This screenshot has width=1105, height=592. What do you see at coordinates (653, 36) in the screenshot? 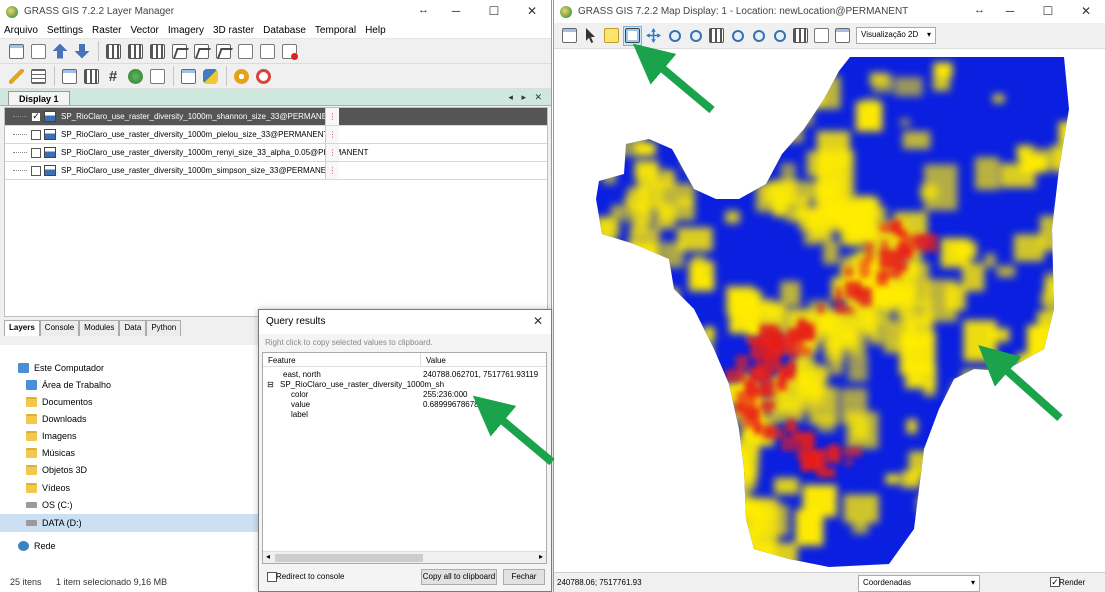
I see `pan-button` at bounding box center [653, 36].